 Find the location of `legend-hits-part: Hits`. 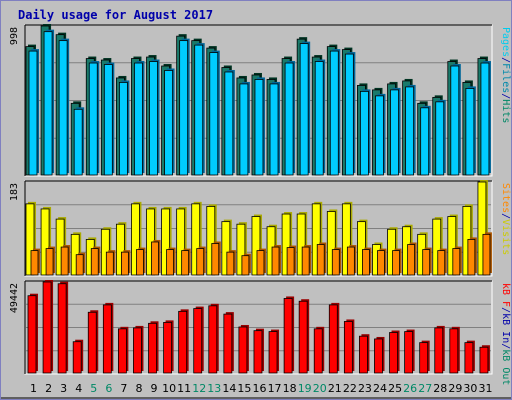

legend-hits-part: Hits is located at coordinates (505, 111).